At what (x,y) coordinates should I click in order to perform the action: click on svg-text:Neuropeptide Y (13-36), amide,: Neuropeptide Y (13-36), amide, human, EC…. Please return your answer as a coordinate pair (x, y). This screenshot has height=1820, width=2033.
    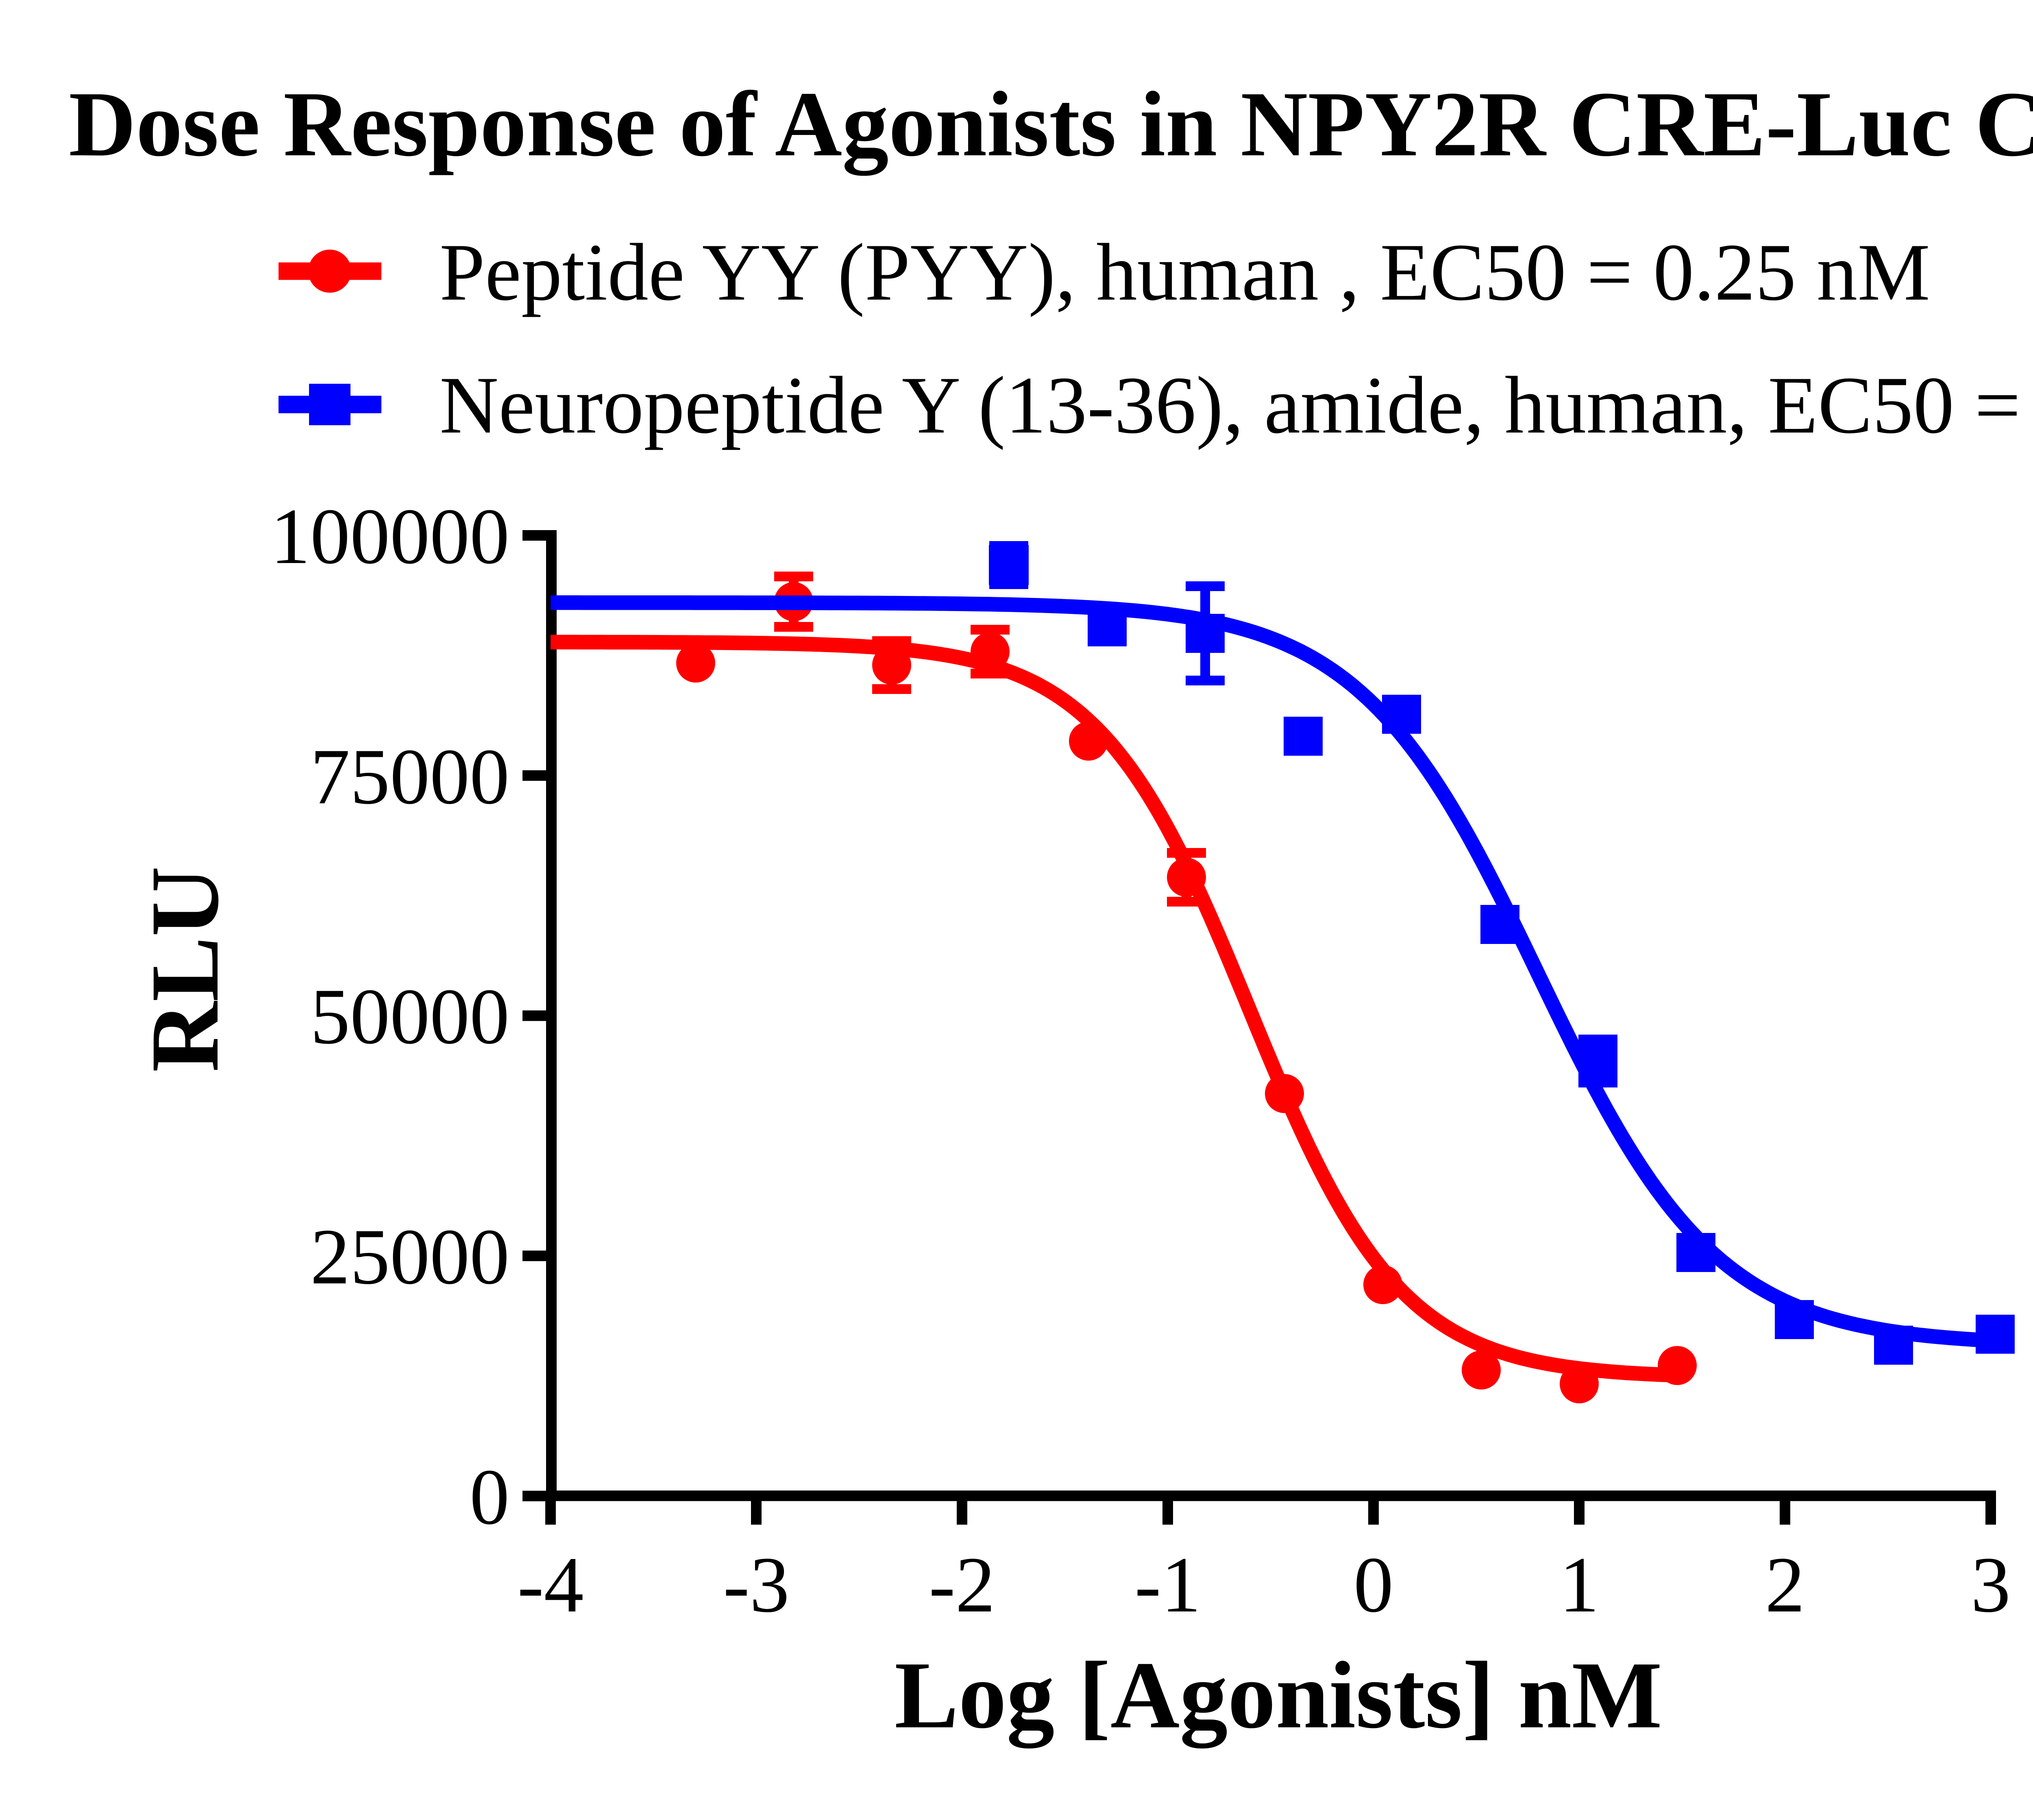
    Looking at the image, I should click on (1236, 405).